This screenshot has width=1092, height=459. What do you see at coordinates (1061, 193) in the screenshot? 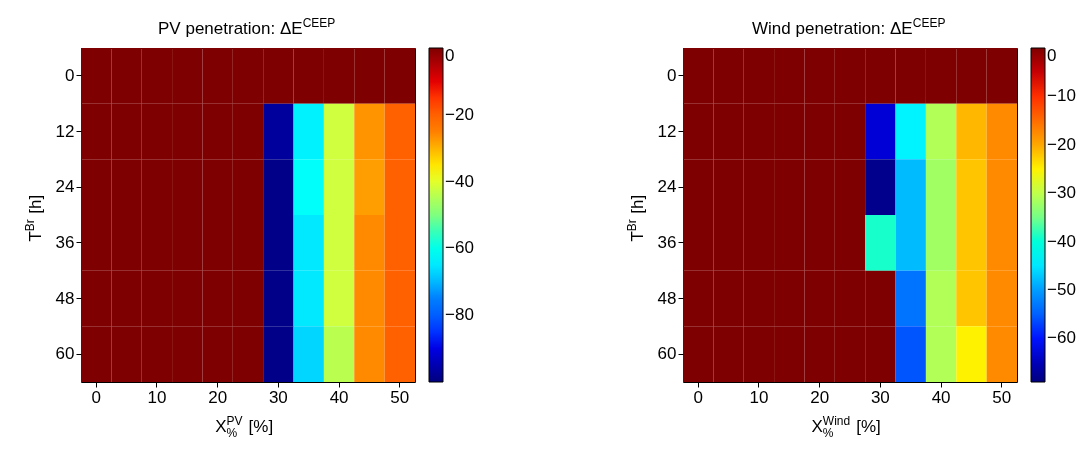
I see `color-bar-label: −30` at bounding box center [1061, 193].